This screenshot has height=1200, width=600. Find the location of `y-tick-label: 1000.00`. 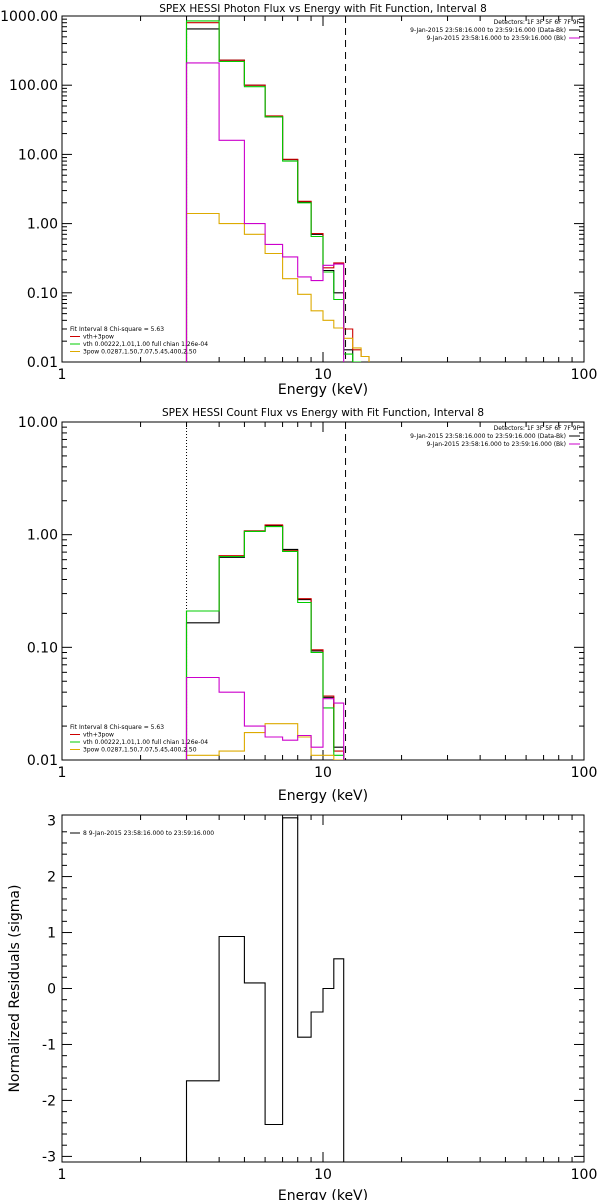

y-tick-label: 1000.00 is located at coordinates (29, 17).